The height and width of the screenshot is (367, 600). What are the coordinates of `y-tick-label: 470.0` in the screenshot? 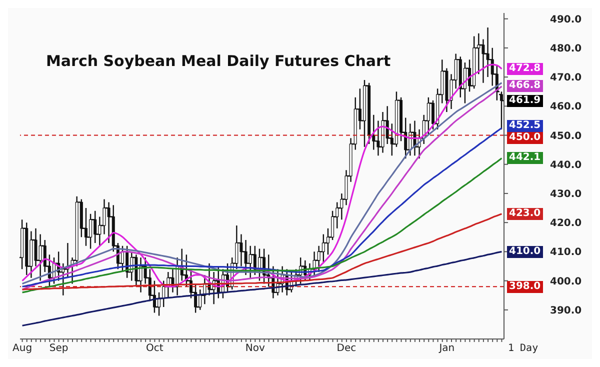 It's located at (566, 78).